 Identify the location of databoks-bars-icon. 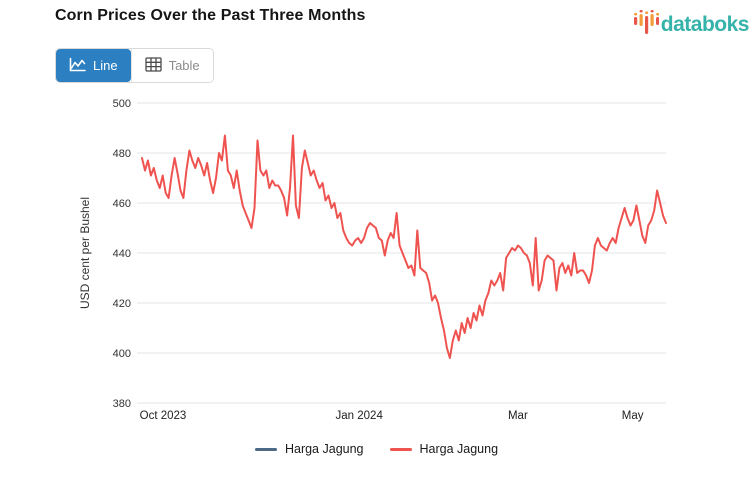
(646, 24).